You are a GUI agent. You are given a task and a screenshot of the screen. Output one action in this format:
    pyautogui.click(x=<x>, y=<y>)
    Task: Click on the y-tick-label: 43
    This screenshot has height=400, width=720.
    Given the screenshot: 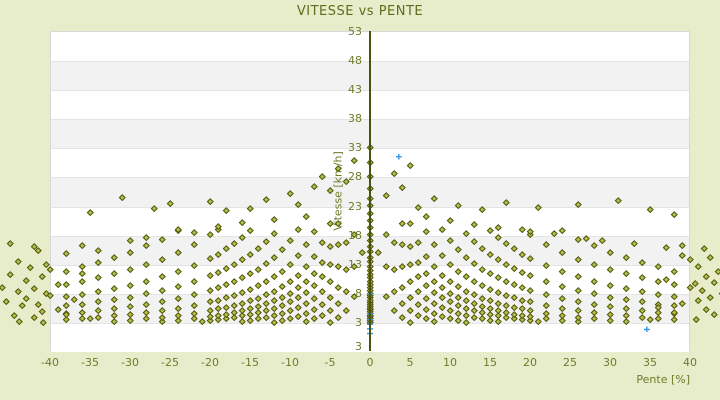 What is the action you would take?
    pyautogui.click(x=355, y=90)
    